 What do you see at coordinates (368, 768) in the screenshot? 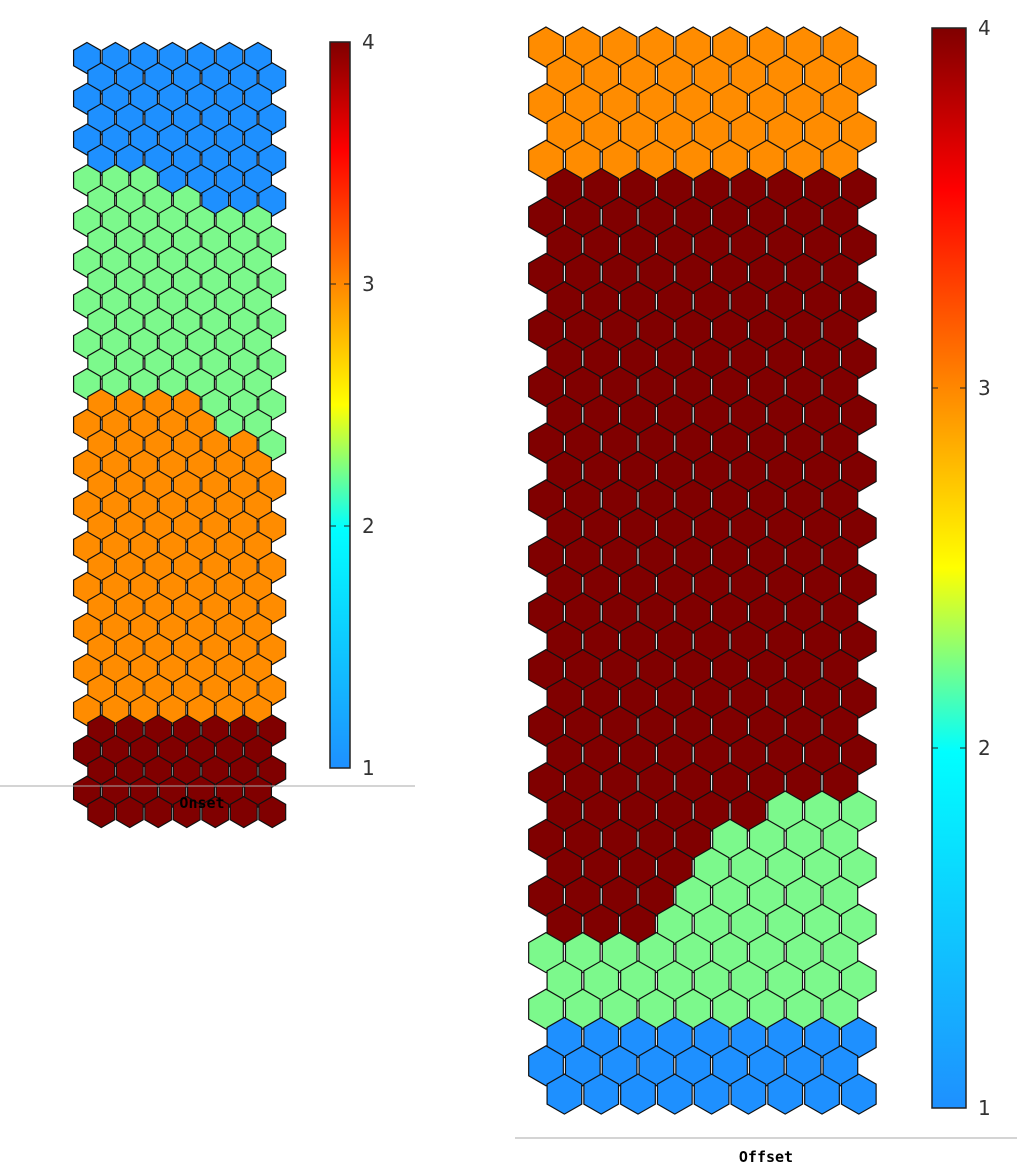
I see `onset-colorbar-tick-label: 1` at bounding box center [368, 768].